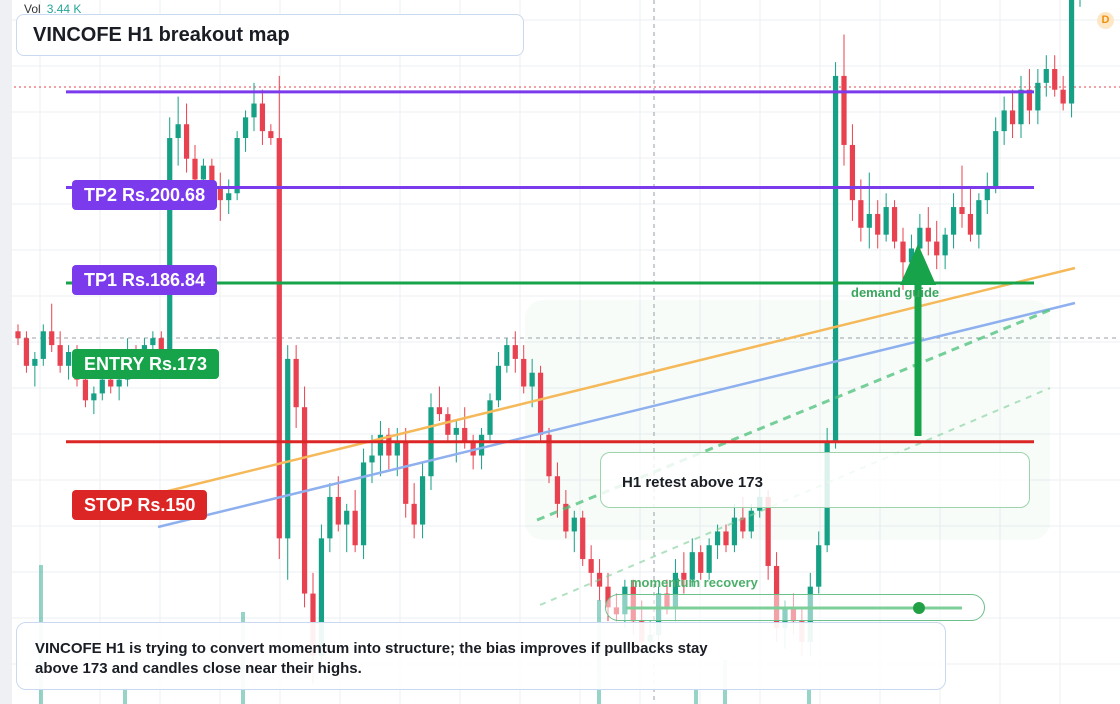  Describe the element at coordinates (815, 480) in the screenshot. I see `retest-callout: H1 retest above 173` at that location.